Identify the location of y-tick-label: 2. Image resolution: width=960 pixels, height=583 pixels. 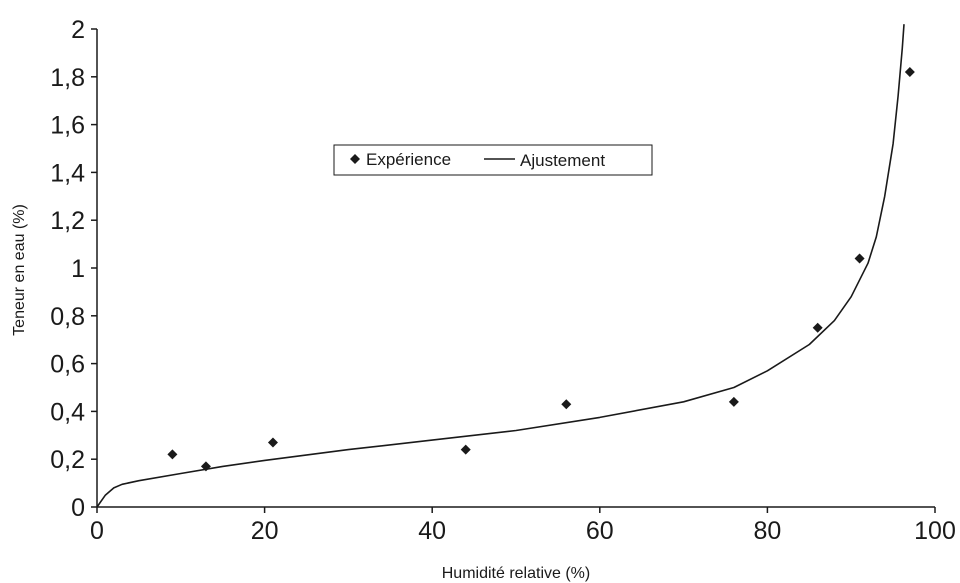
(78, 30).